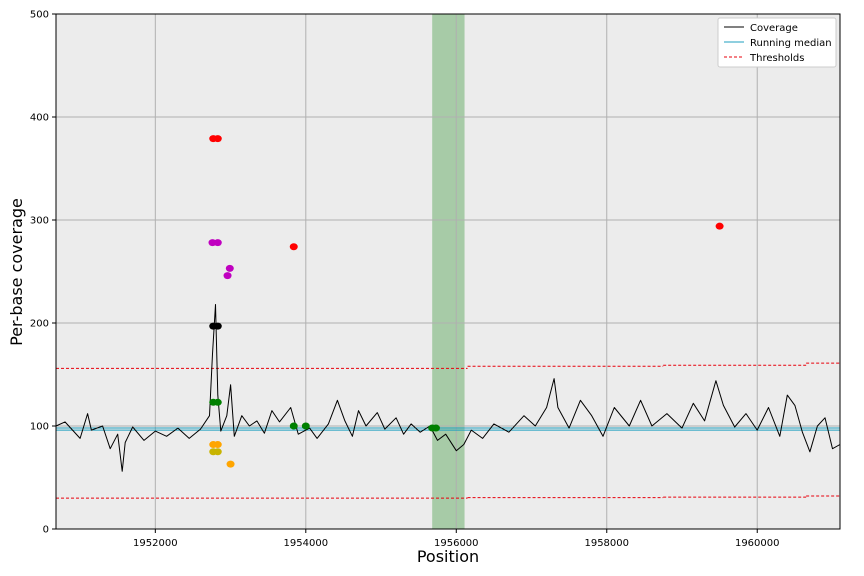 Image resolution: width=864 pixels, height=576 pixels. Describe the element at coordinates (39, 221) in the screenshot. I see `y-tick-label: 300` at that location.